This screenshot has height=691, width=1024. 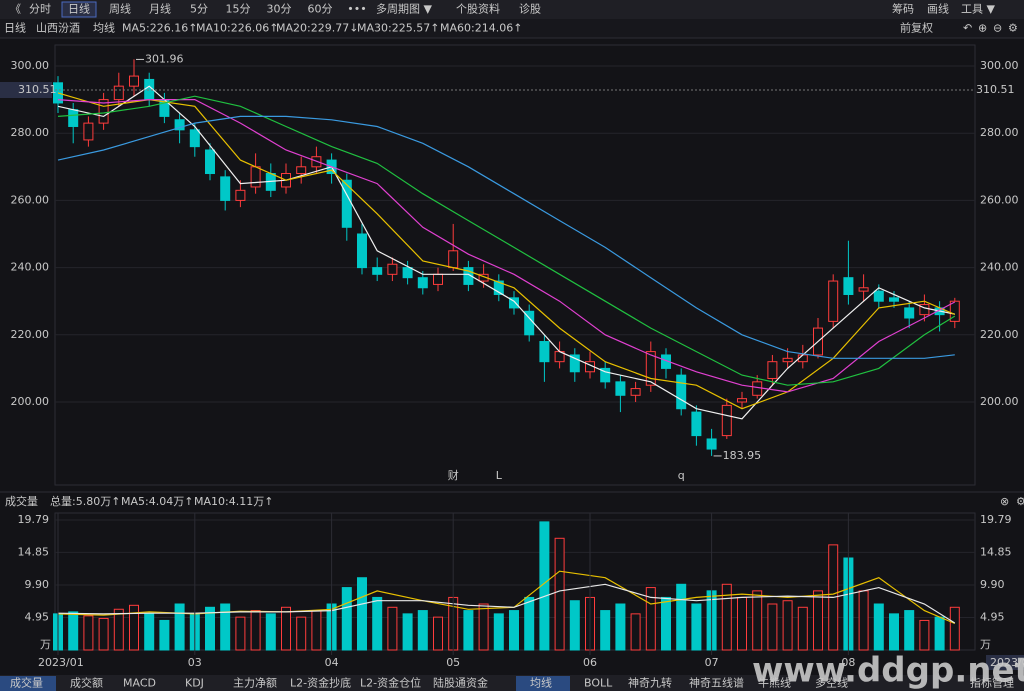 What do you see at coordinates (320, 9) in the screenshot?
I see `period-tab: 60分` at bounding box center [320, 9].